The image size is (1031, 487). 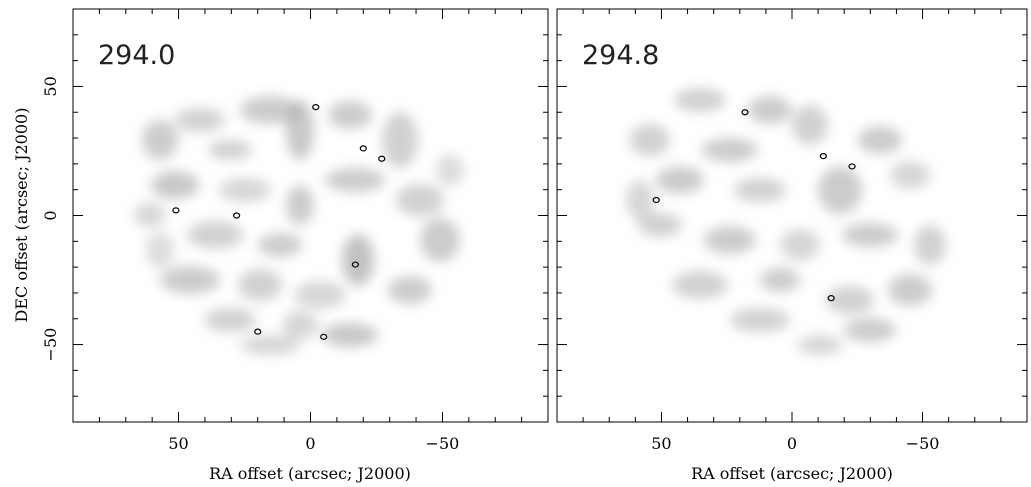 I want to click on contours-right, so click(x=754, y=205).